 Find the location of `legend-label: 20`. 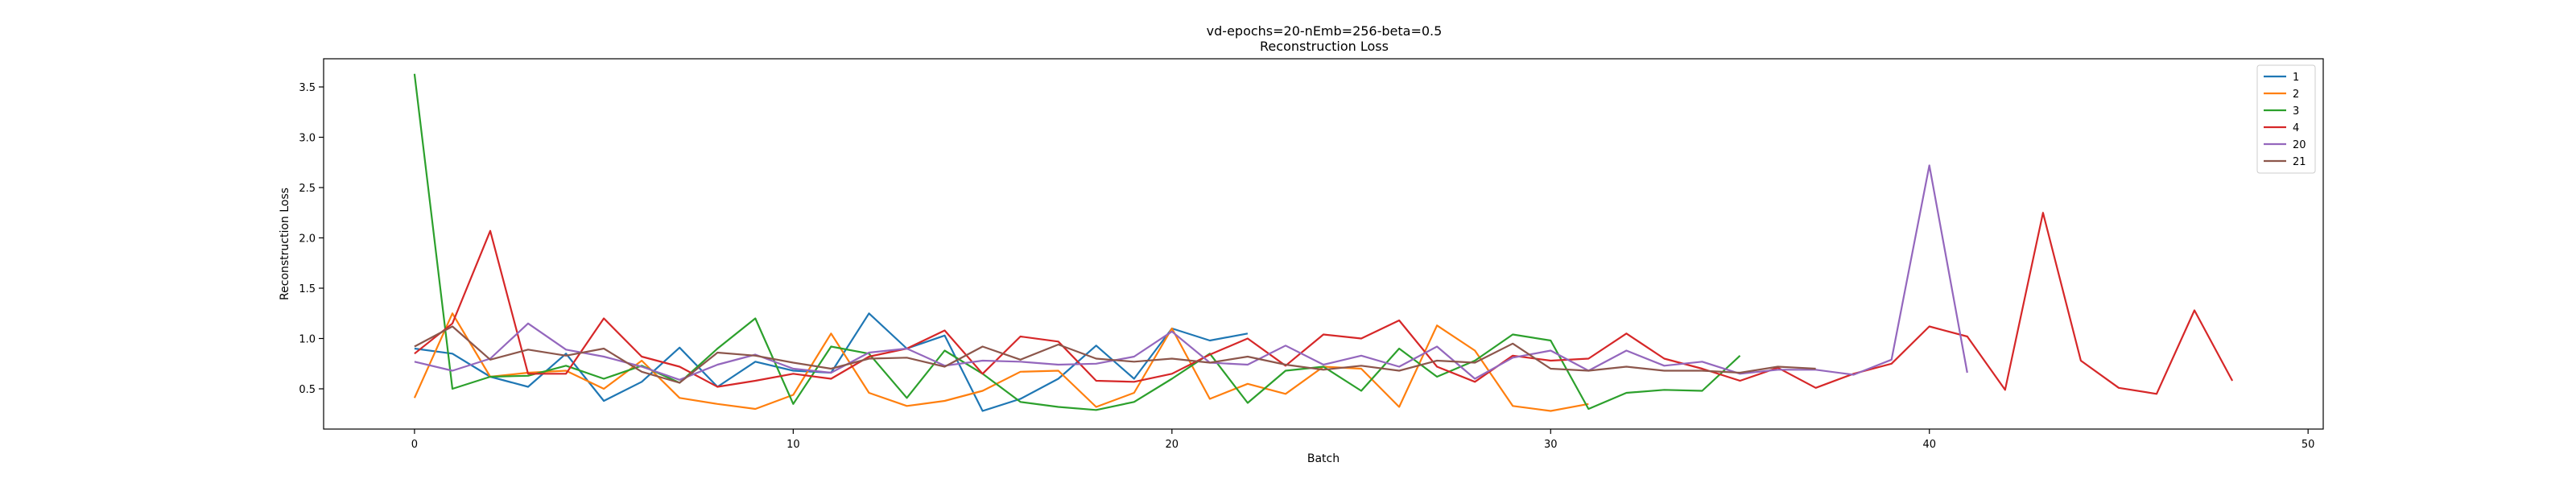

legend-label: 20 is located at coordinates (2299, 145).